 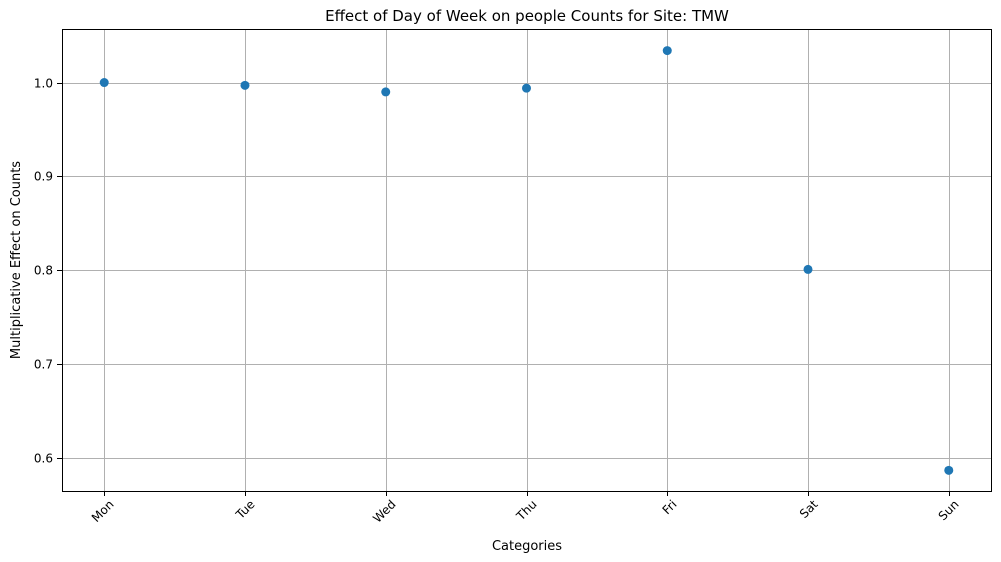 What do you see at coordinates (670, 507) in the screenshot?
I see `x-tick-label-fri: Fri` at bounding box center [670, 507].